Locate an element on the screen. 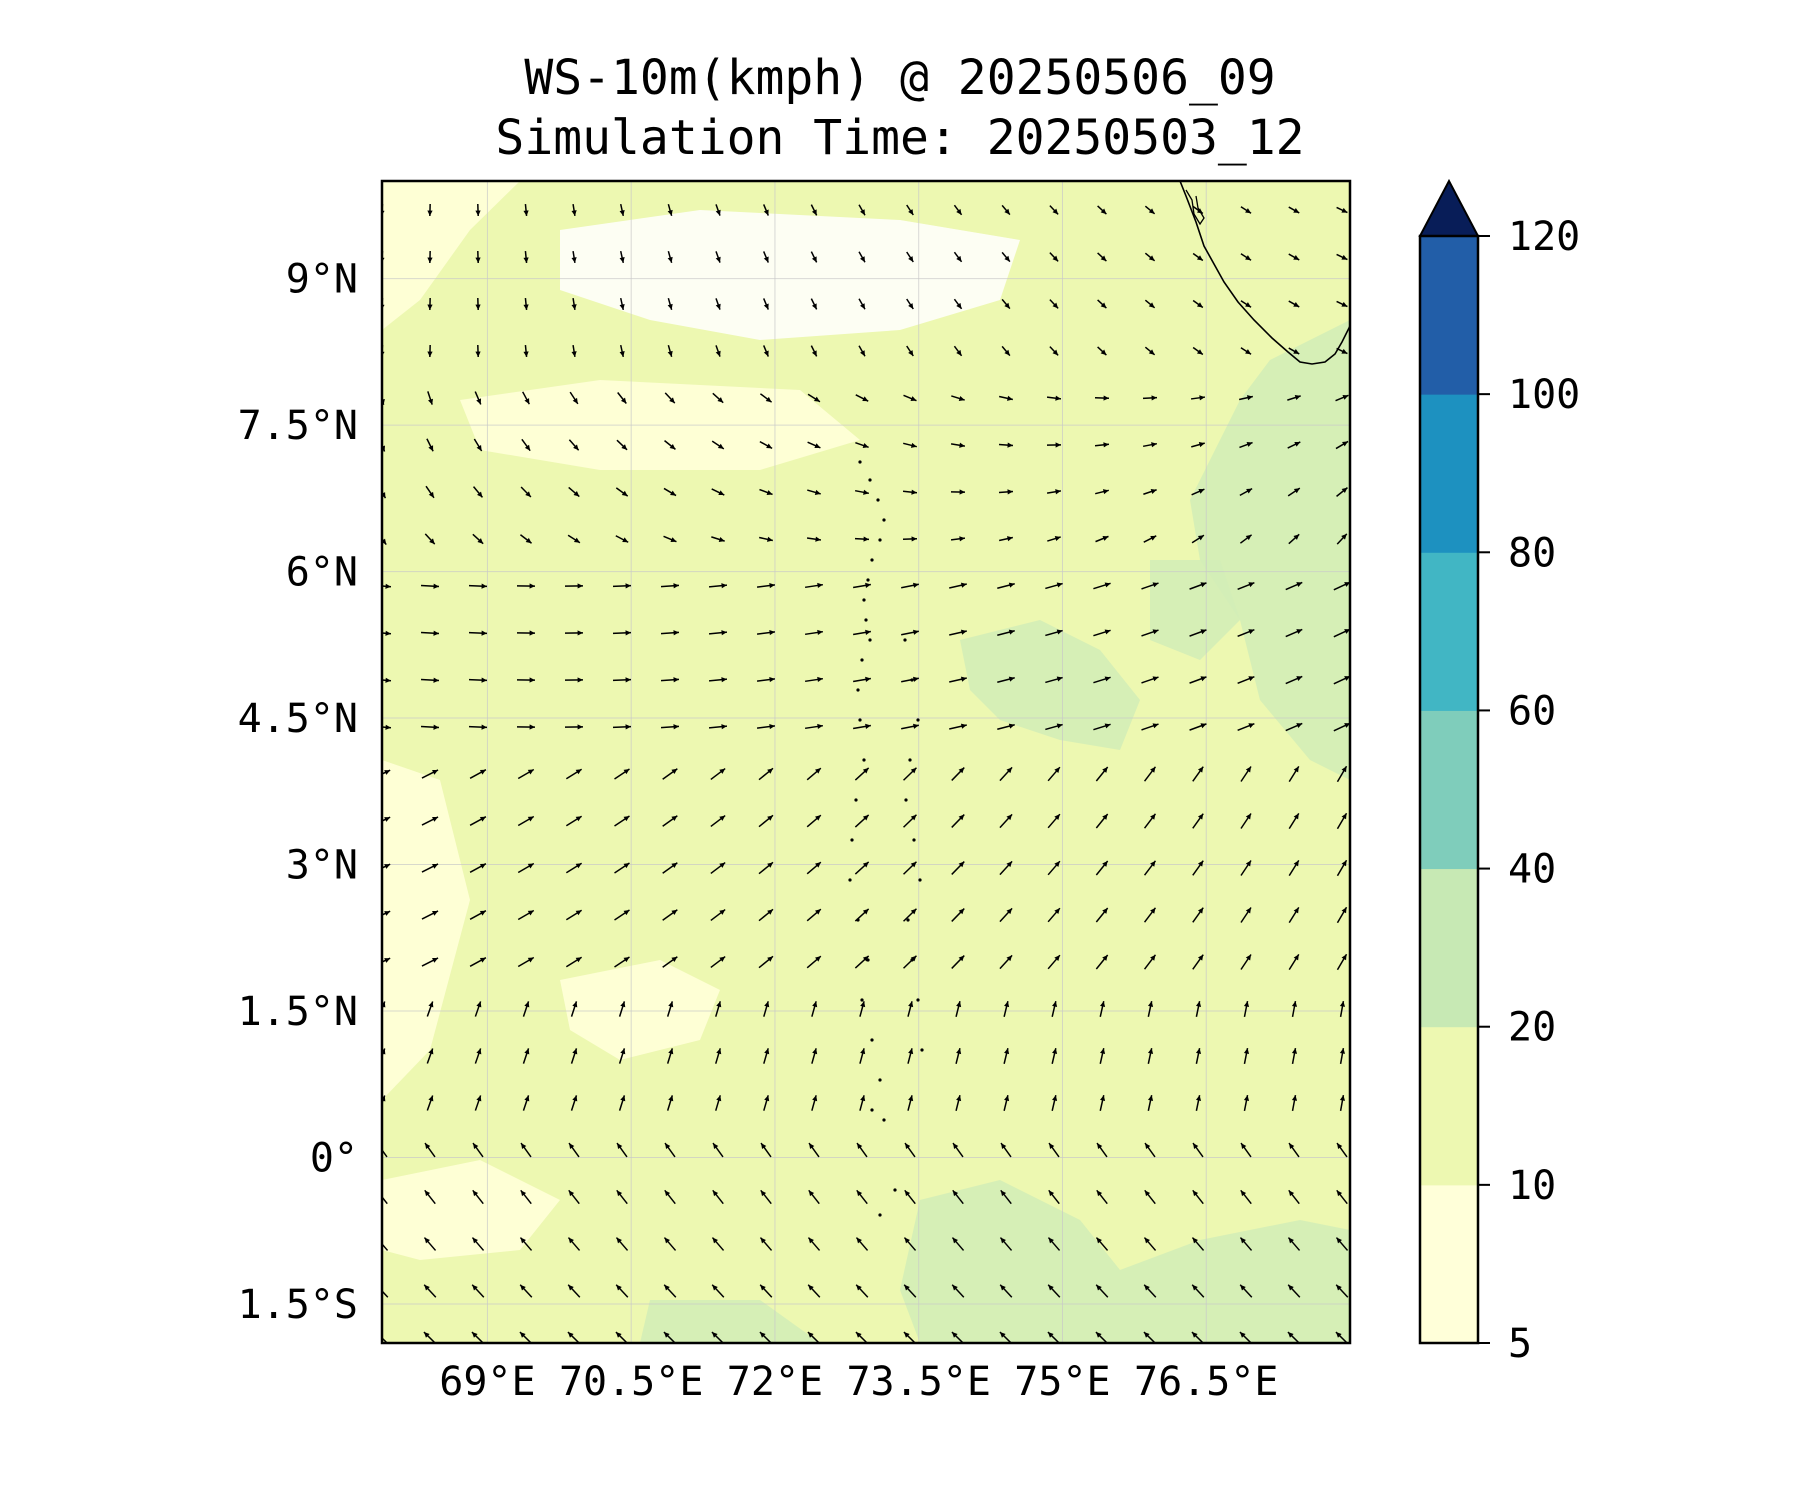 Image resolution: width=1800 pixels, height=1500 pixels. colorbar-ticks: 5 10 20 40 60 80 100 120 is located at coordinates (1529, 790).